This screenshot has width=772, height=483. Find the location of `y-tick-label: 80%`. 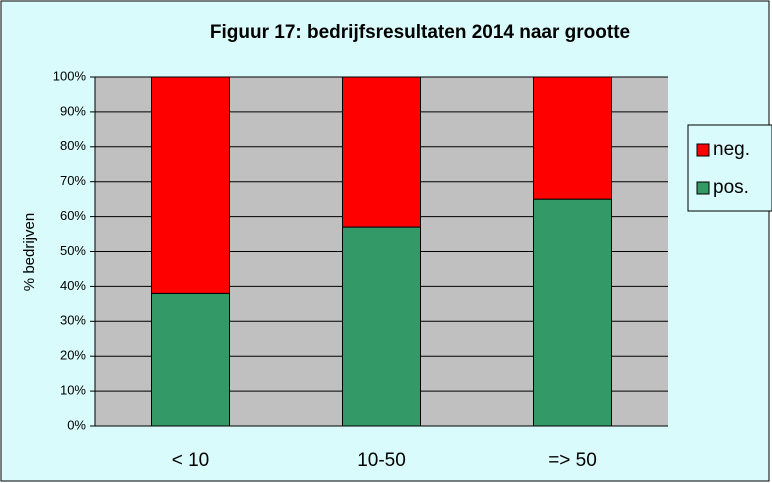

y-tick-label: 80% is located at coordinates (73, 145).